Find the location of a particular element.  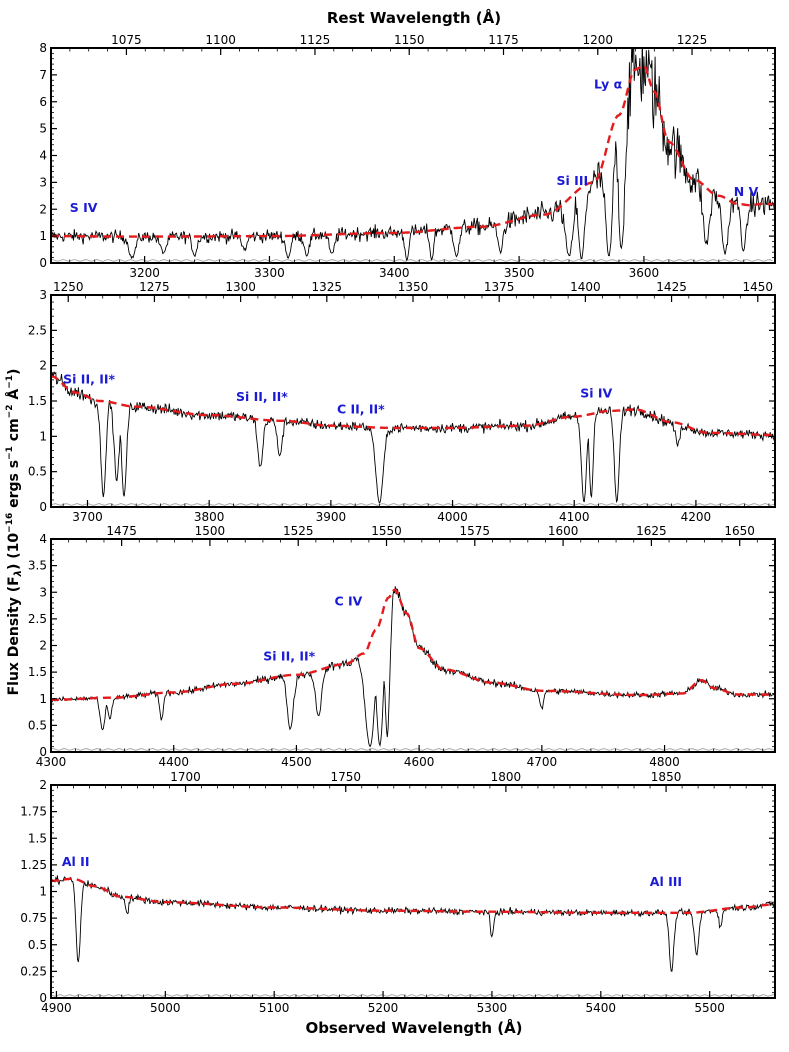

rest-tick-label: 1075 is located at coordinates (126, 40).